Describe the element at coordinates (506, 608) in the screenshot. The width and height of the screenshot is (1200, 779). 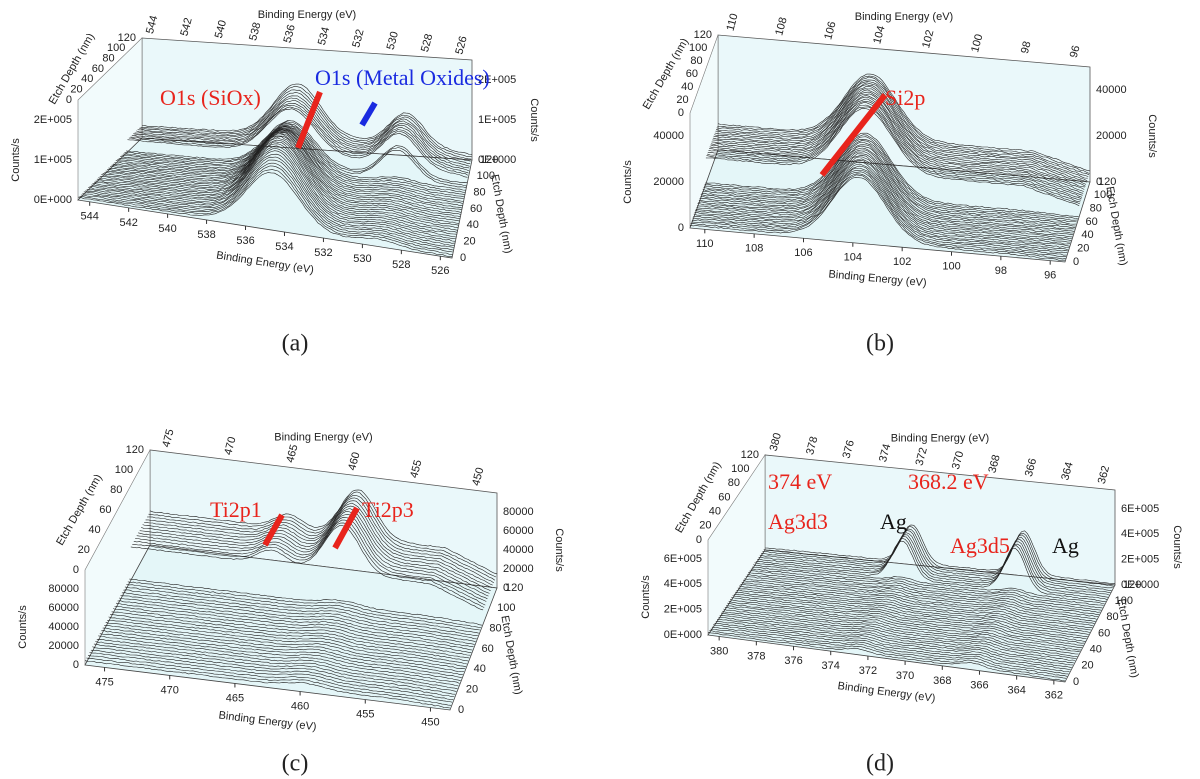
I see `depth-tick-label: 100` at that location.